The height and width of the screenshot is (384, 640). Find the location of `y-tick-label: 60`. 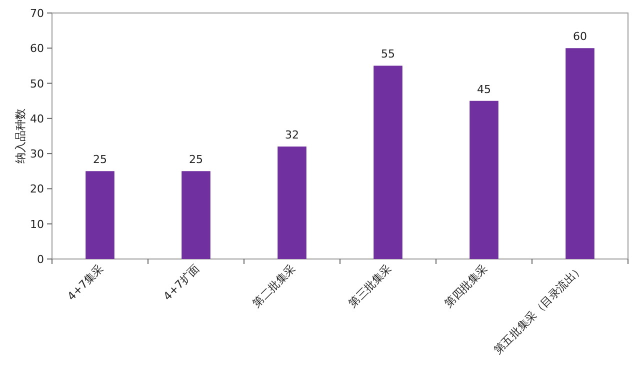

y-tick-label: 60 is located at coordinates (37, 49).